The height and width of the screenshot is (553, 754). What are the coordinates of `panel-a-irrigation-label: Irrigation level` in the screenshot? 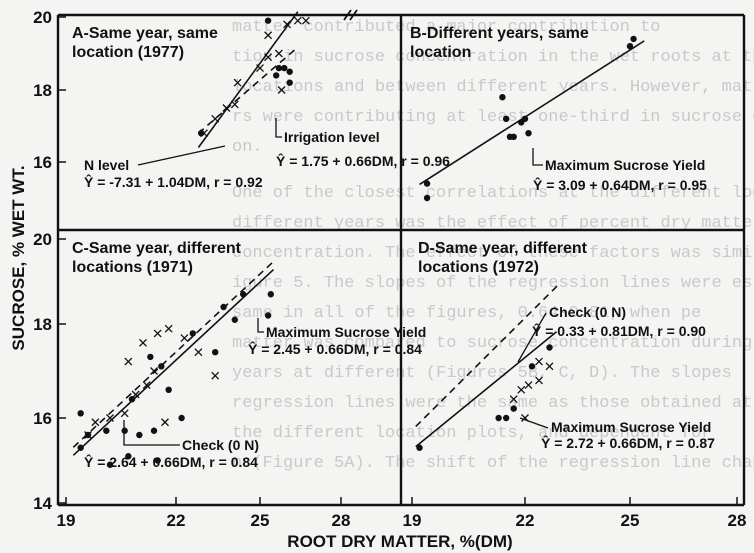 It's located at (332, 137).